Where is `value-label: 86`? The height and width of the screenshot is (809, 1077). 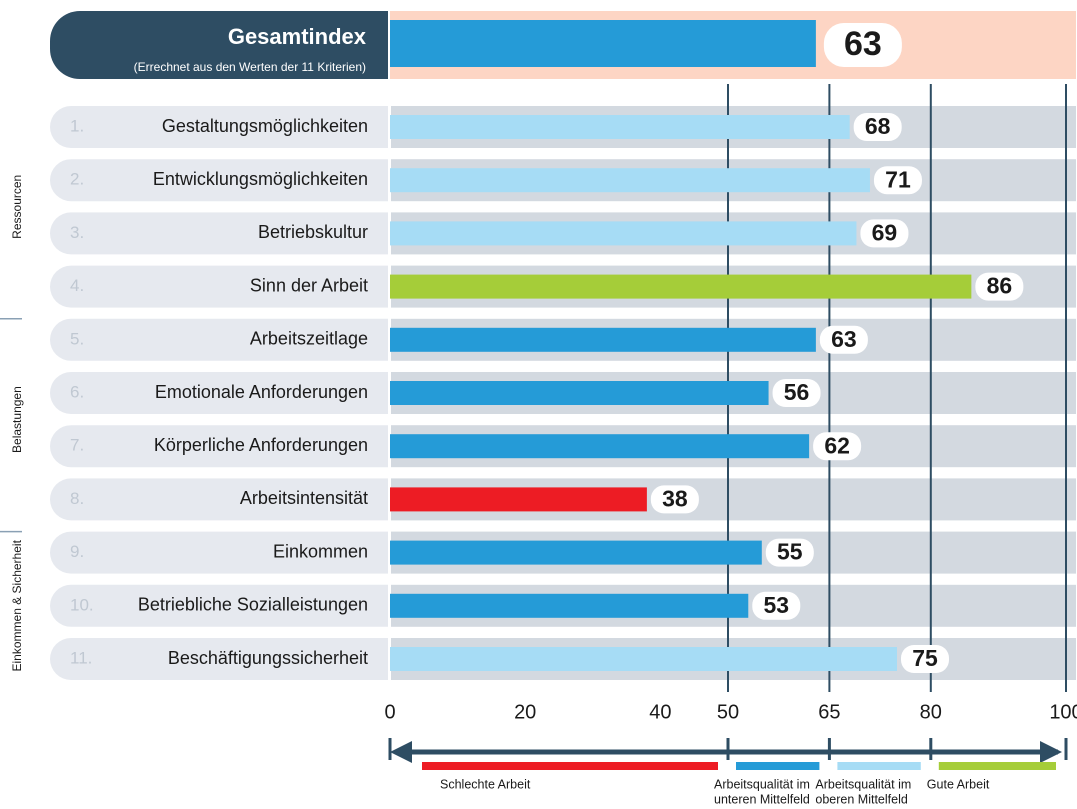 value-label: 86 is located at coordinates (1000, 286).